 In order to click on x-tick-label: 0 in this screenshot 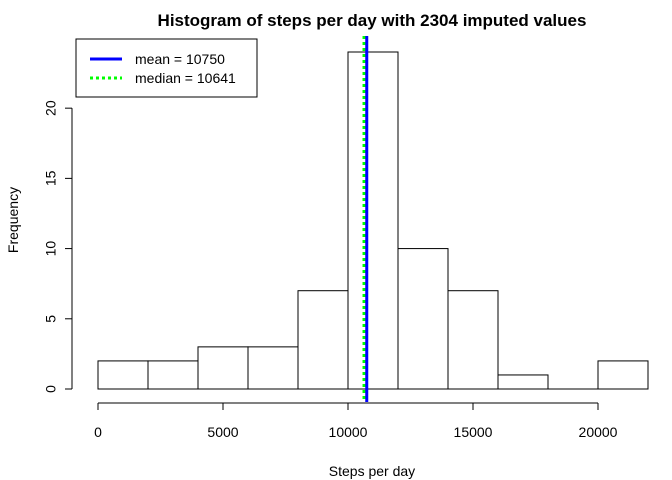, I will do `click(98, 432)`.